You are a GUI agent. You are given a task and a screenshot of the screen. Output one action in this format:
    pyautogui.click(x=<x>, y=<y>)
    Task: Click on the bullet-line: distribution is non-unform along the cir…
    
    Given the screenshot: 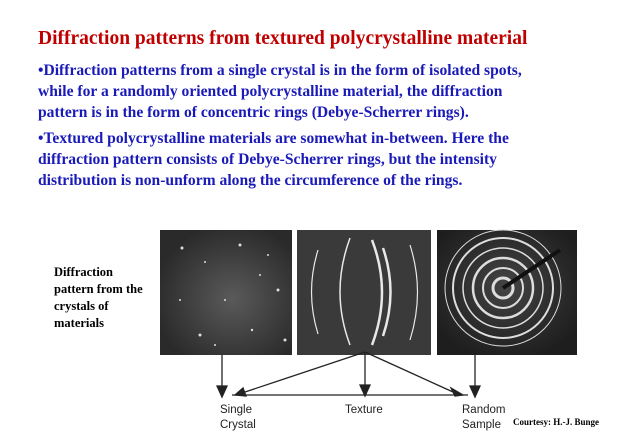 What is the action you would take?
    pyautogui.click(x=250, y=180)
    